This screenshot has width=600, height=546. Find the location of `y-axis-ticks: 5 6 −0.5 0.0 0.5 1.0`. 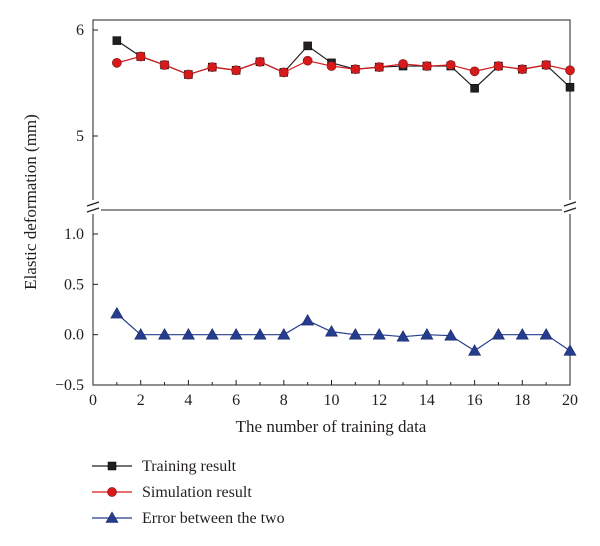

y-axis-ticks: 5 6 −0.5 0.0 0.5 1.0 is located at coordinates (76, 208).